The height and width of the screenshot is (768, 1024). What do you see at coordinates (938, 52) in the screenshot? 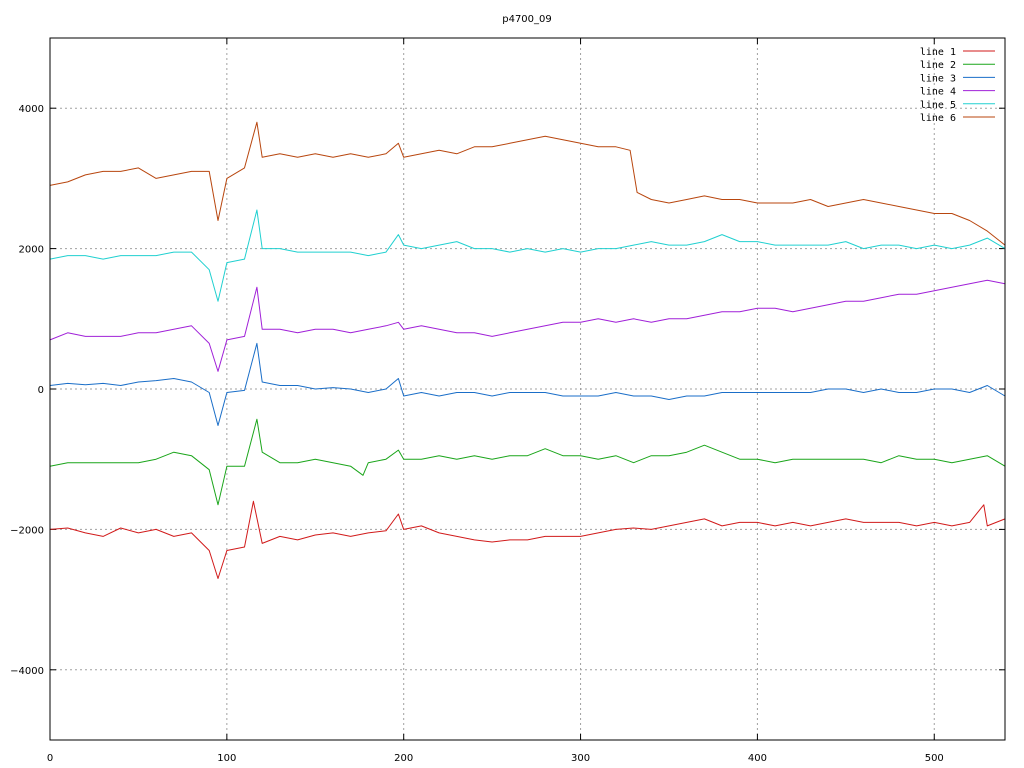
I see `legend-label: line 1` at bounding box center [938, 52].